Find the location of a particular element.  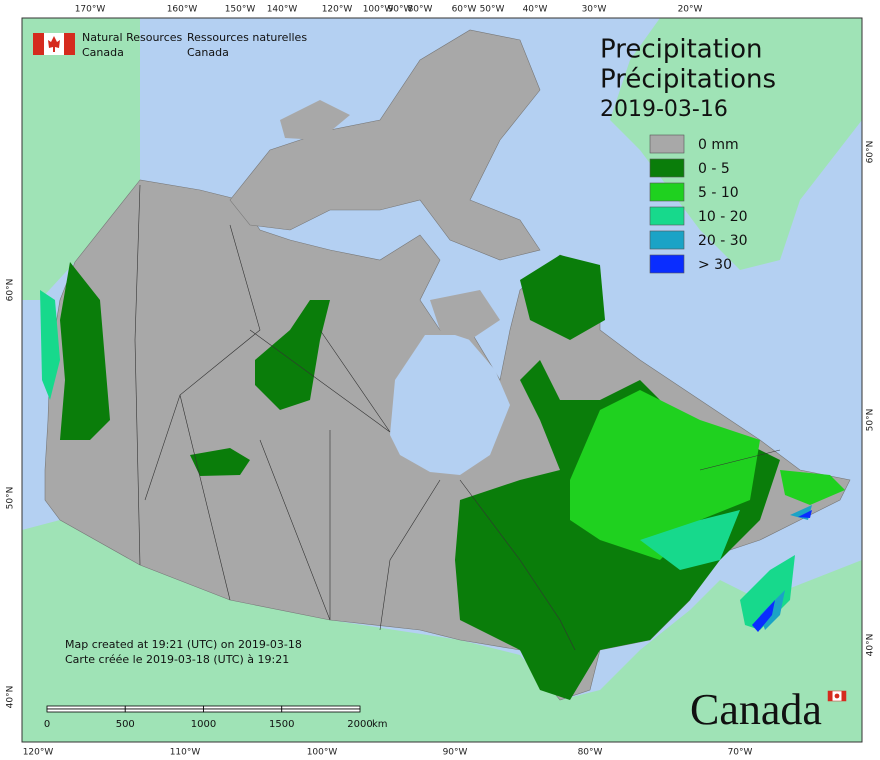

scale-bar: 0 500 1000 1500 2000 km is located at coordinates (216, 717).